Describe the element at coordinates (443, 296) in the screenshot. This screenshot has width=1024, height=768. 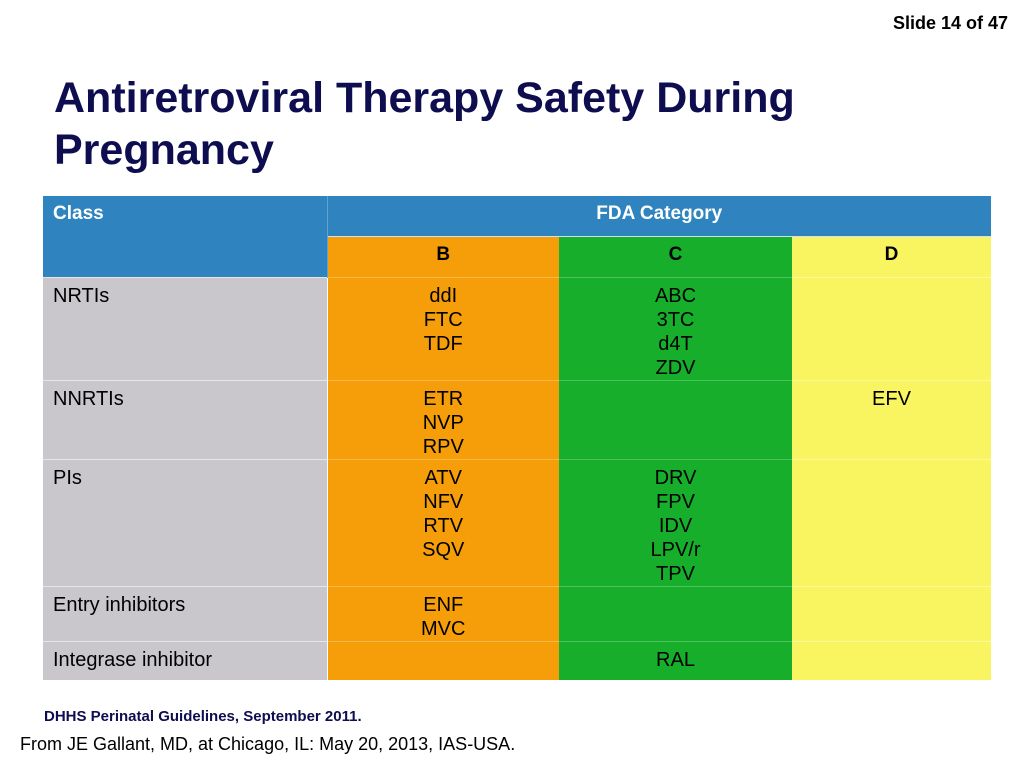
I see `drug-name: ddI` at that location.